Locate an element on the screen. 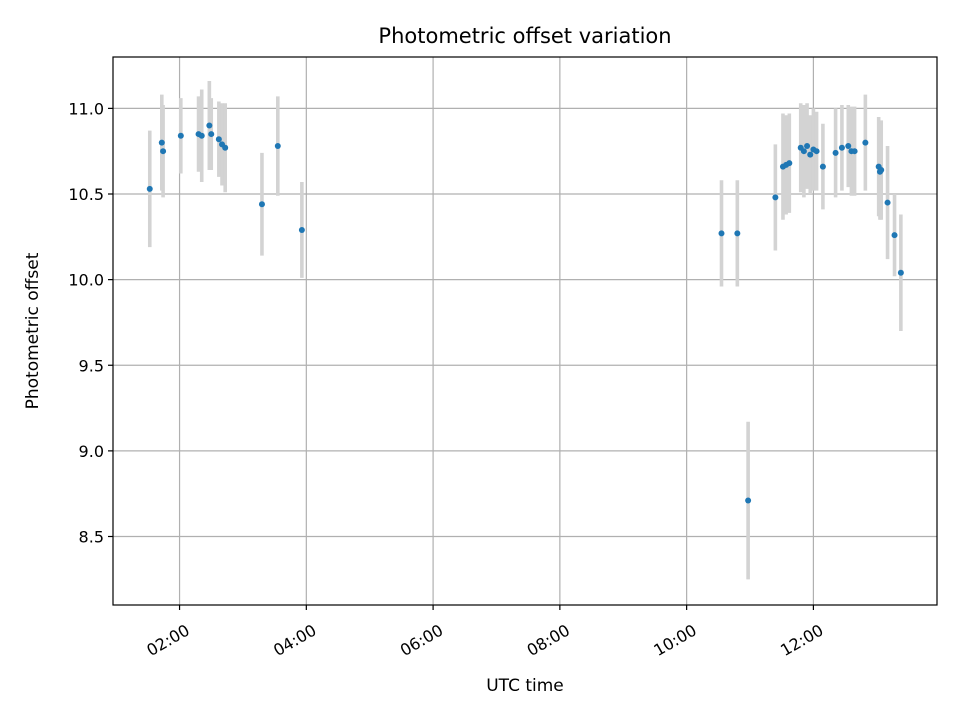  y-tick-label: 9.0 is located at coordinates (91, 451).